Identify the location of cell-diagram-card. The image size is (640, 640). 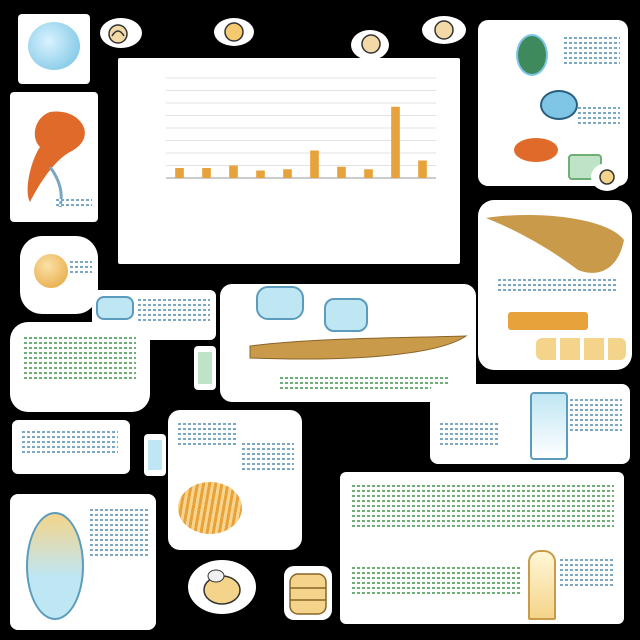
(553, 103).